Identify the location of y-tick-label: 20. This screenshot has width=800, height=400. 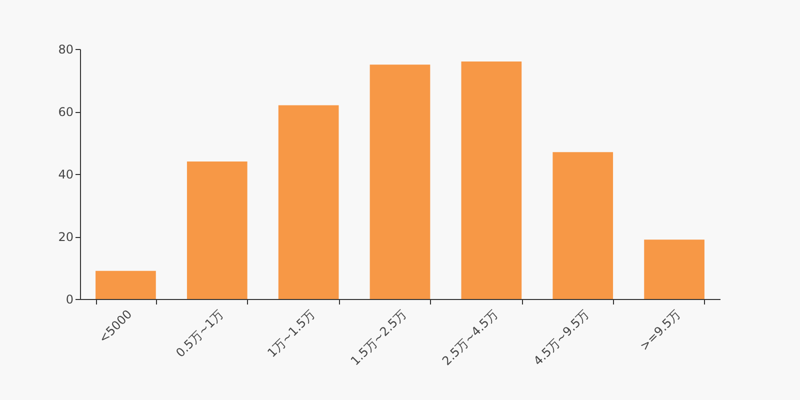
(66, 237).